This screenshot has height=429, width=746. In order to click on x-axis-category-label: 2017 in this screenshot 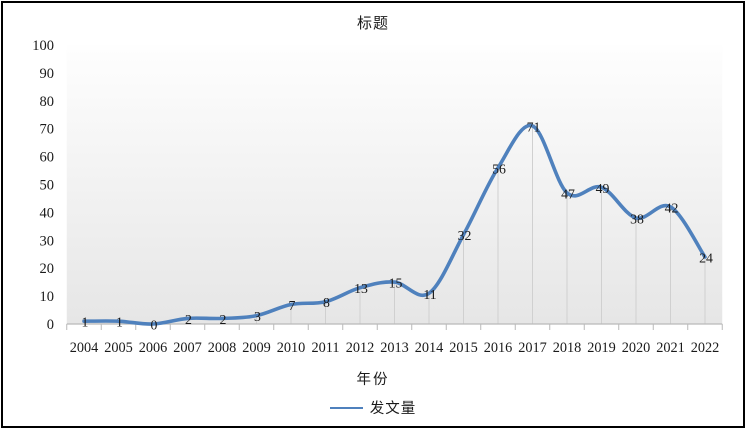, I will do `click(532, 348)`.